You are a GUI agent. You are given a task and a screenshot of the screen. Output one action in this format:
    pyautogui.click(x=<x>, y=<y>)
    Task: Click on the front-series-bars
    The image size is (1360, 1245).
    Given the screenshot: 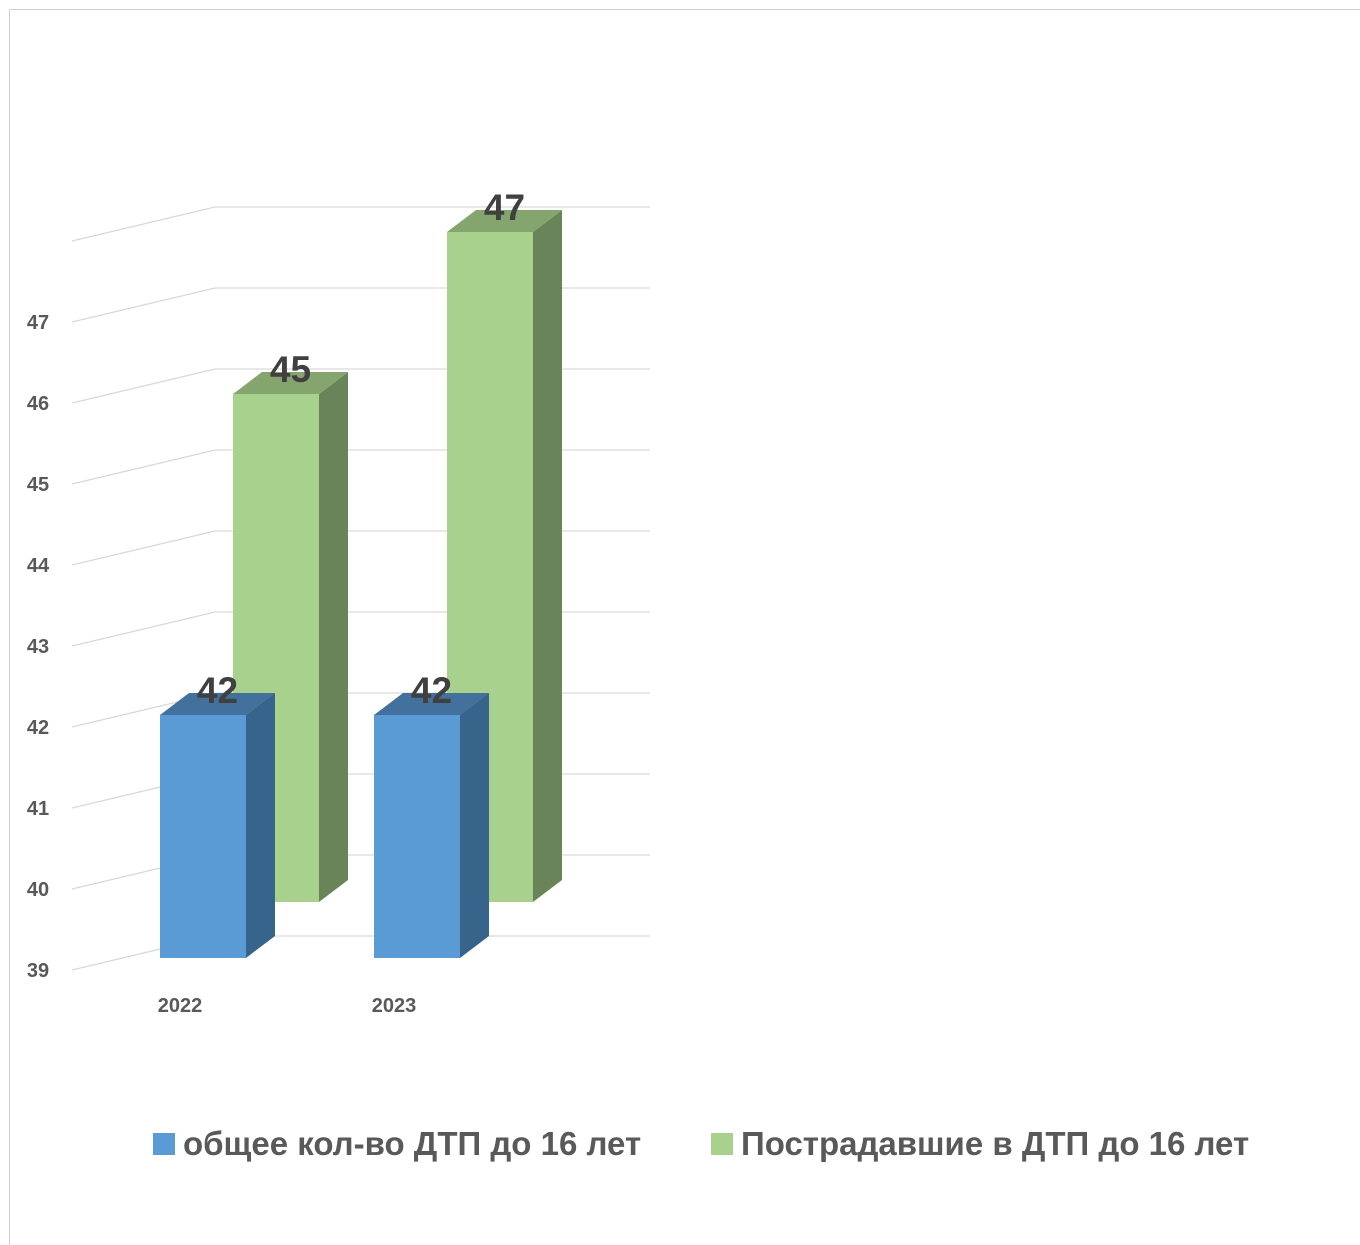 What is the action you would take?
    pyautogui.click(x=324, y=825)
    